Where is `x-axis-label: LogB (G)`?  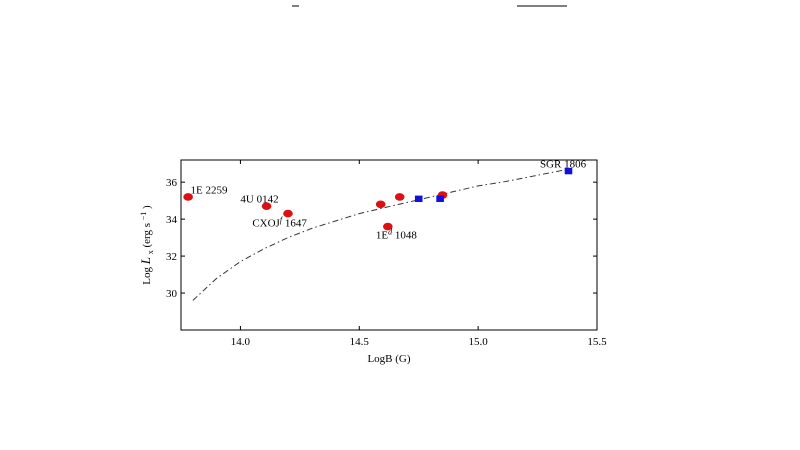
x-axis-label: LogB (G) is located at coordinates (388, 359).